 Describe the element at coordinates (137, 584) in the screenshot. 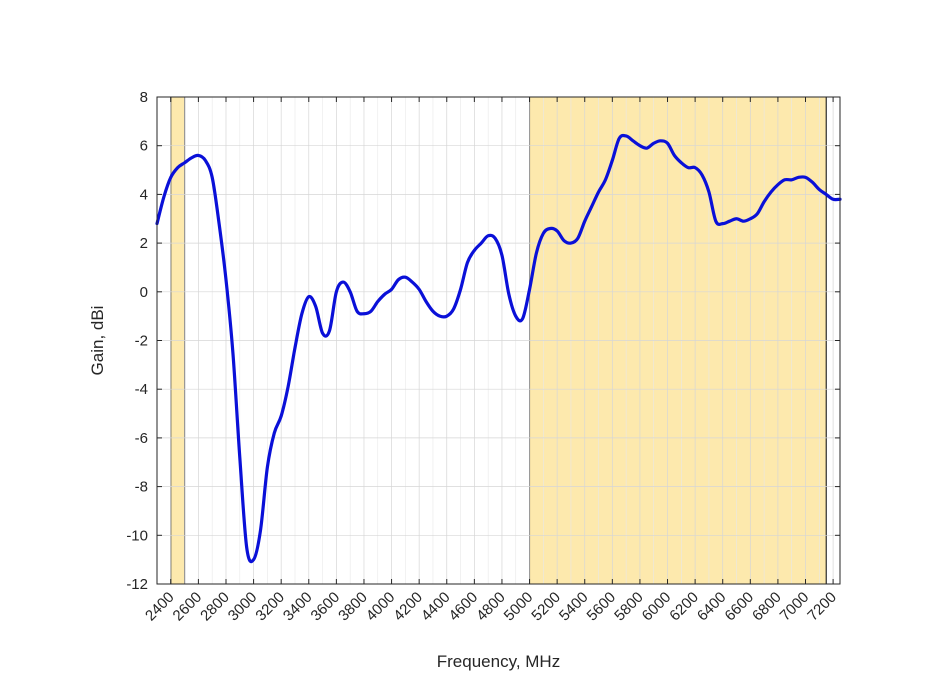

I see `y-tick-label: -12` at that location.